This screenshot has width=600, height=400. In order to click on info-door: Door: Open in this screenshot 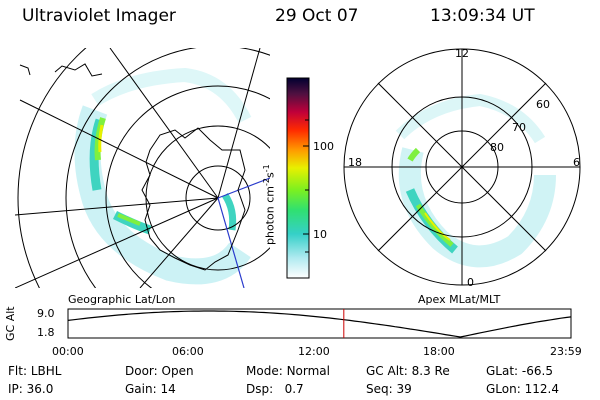, I will do `click(159, 371)`.